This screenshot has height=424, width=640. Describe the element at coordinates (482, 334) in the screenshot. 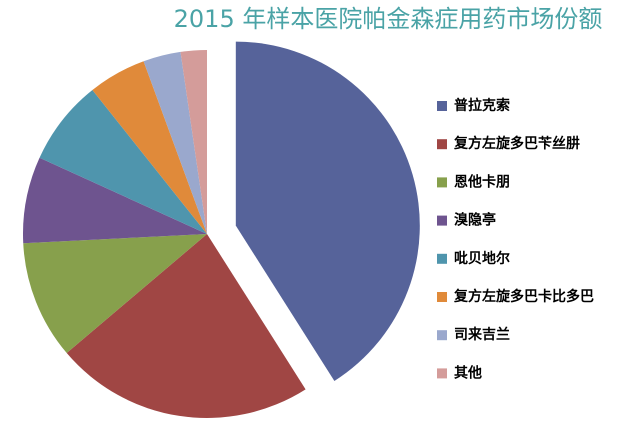

I see `legend-label: 司来吉兰` at that location.